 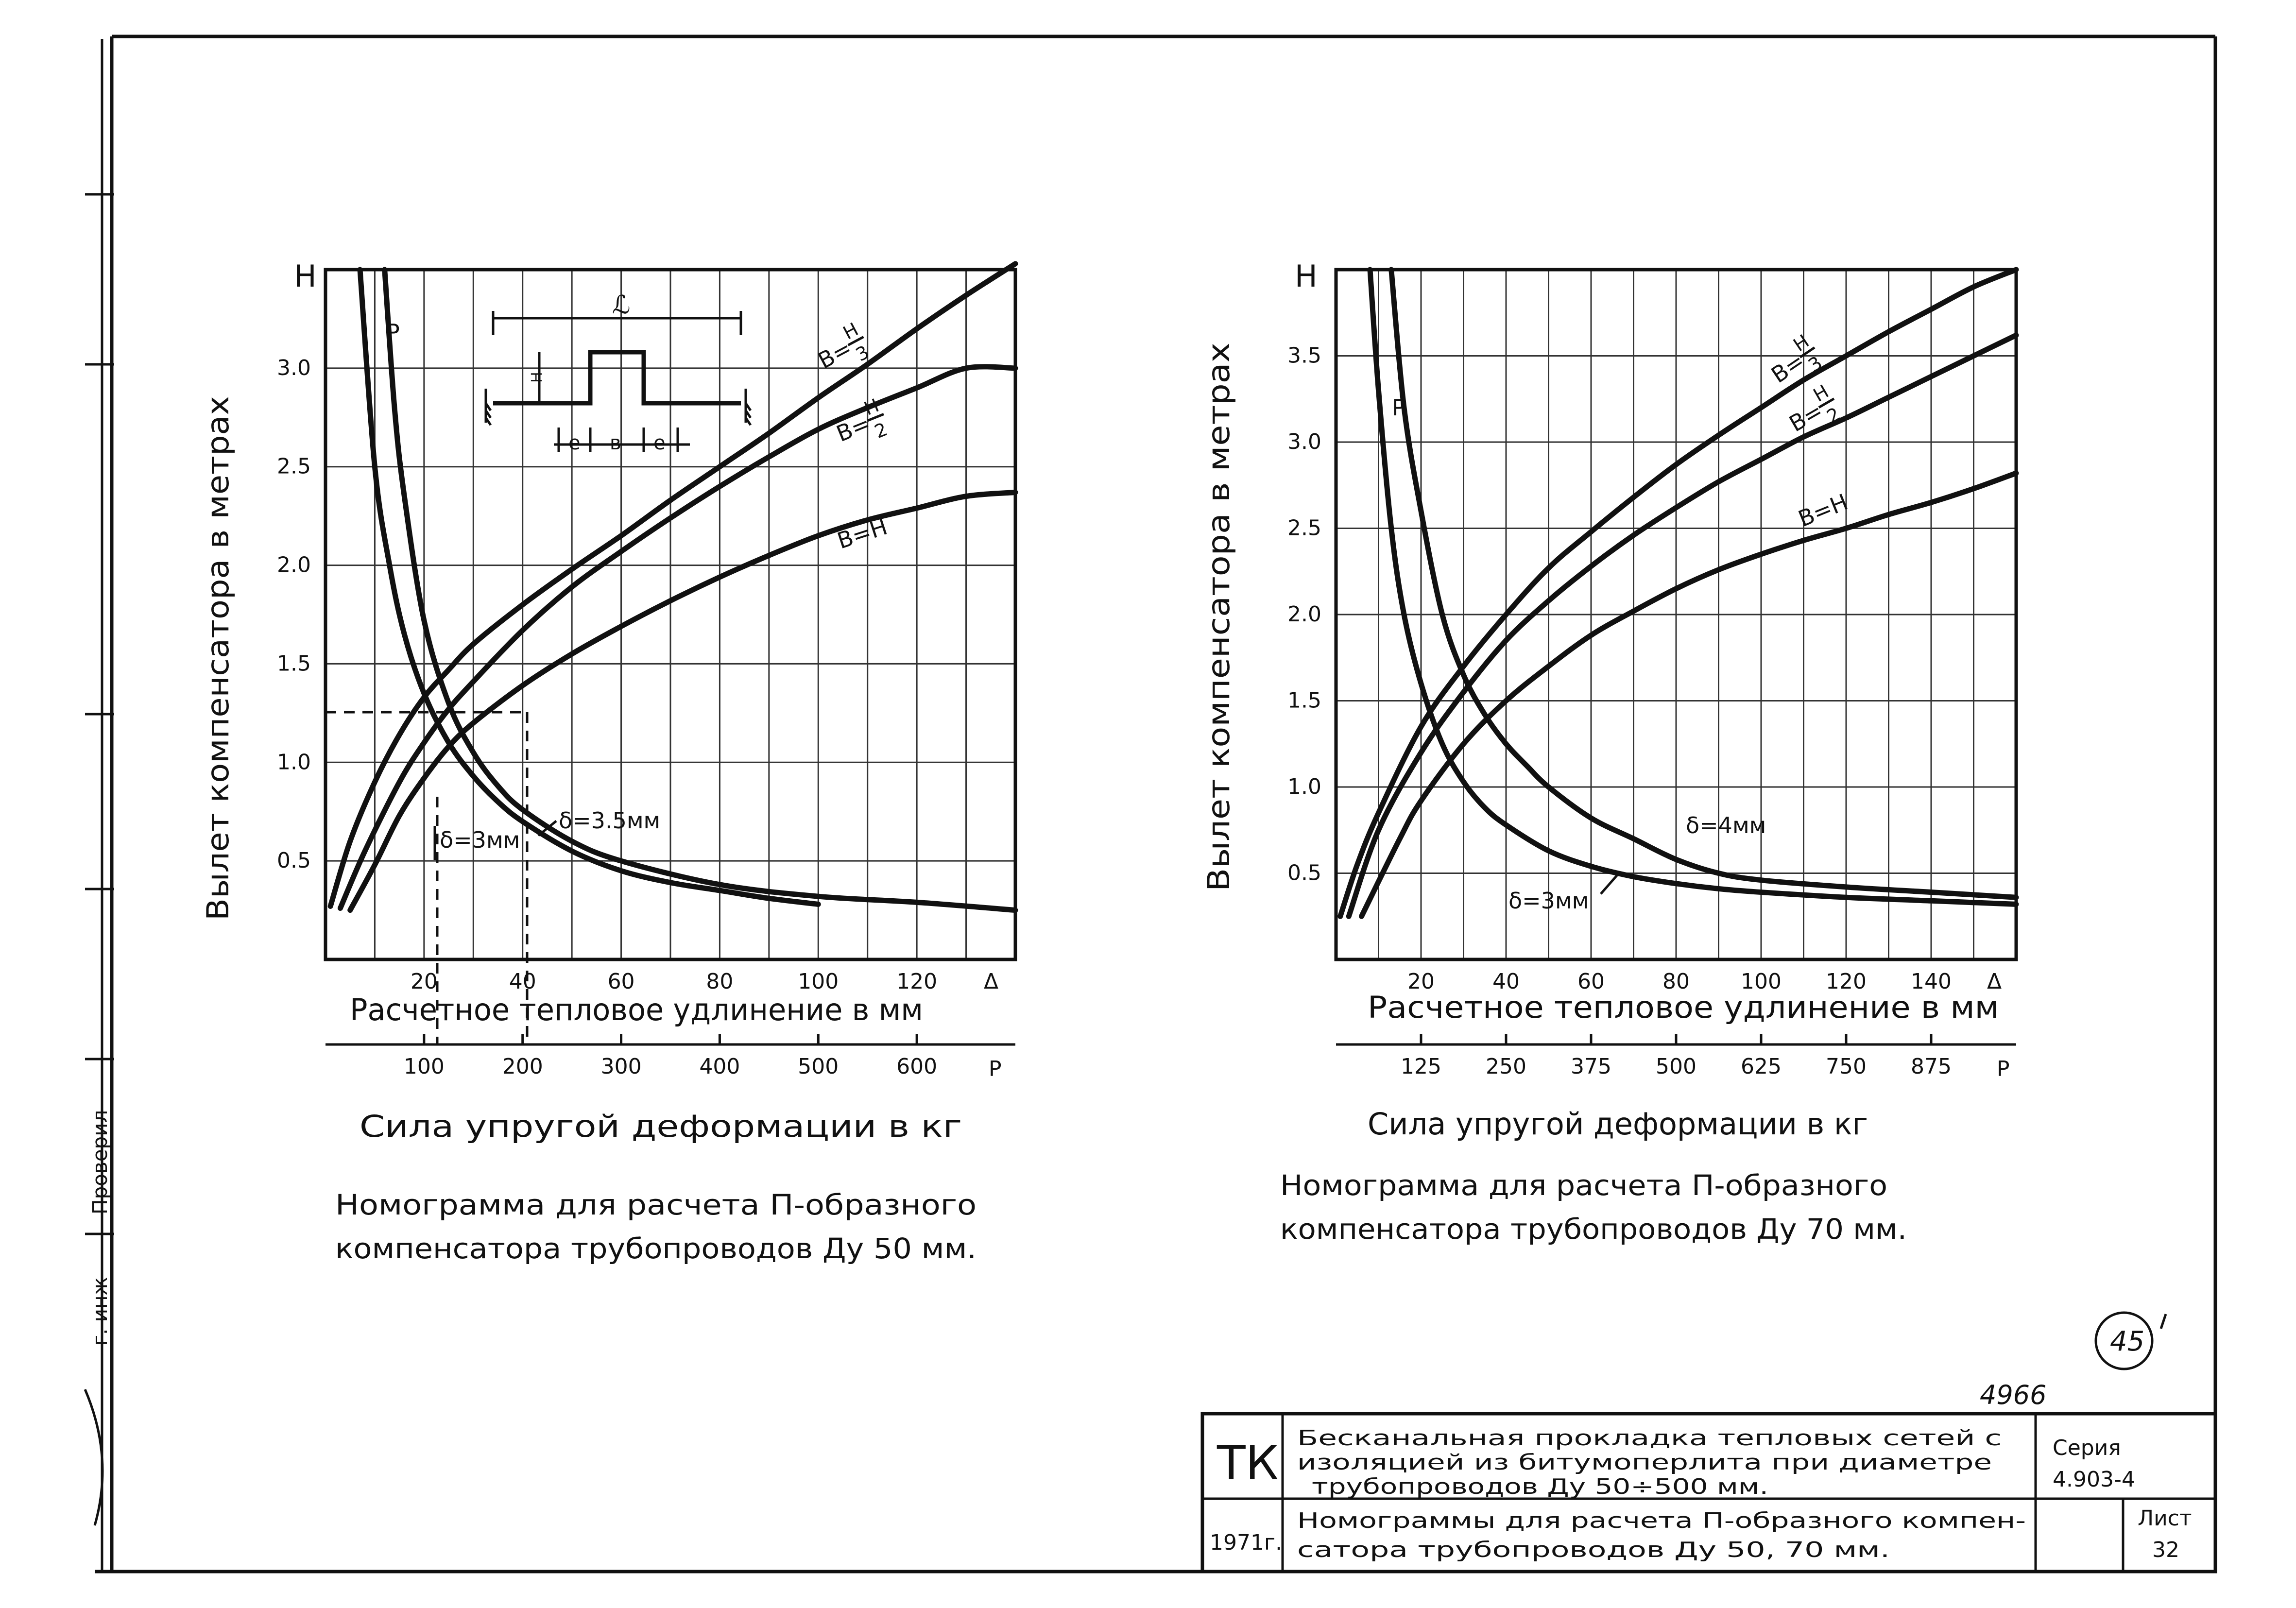 I want to click on page-number-stamp: 45, so click(x=2130, y=1341).